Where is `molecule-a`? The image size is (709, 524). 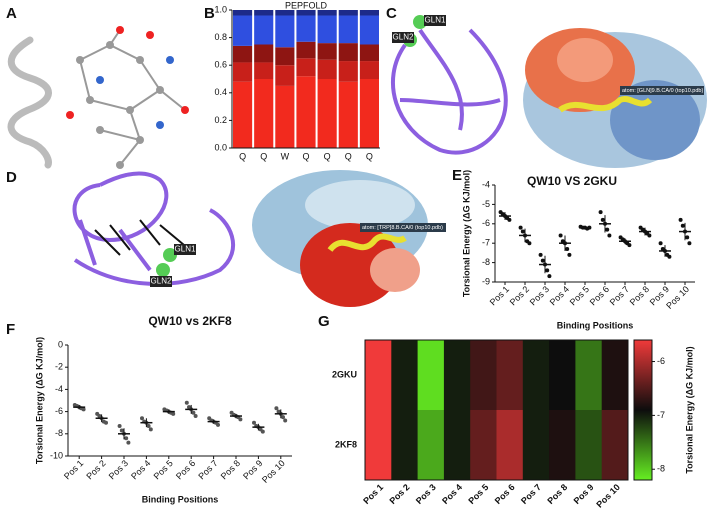
molecule-a is located at coordinates (98, 97).